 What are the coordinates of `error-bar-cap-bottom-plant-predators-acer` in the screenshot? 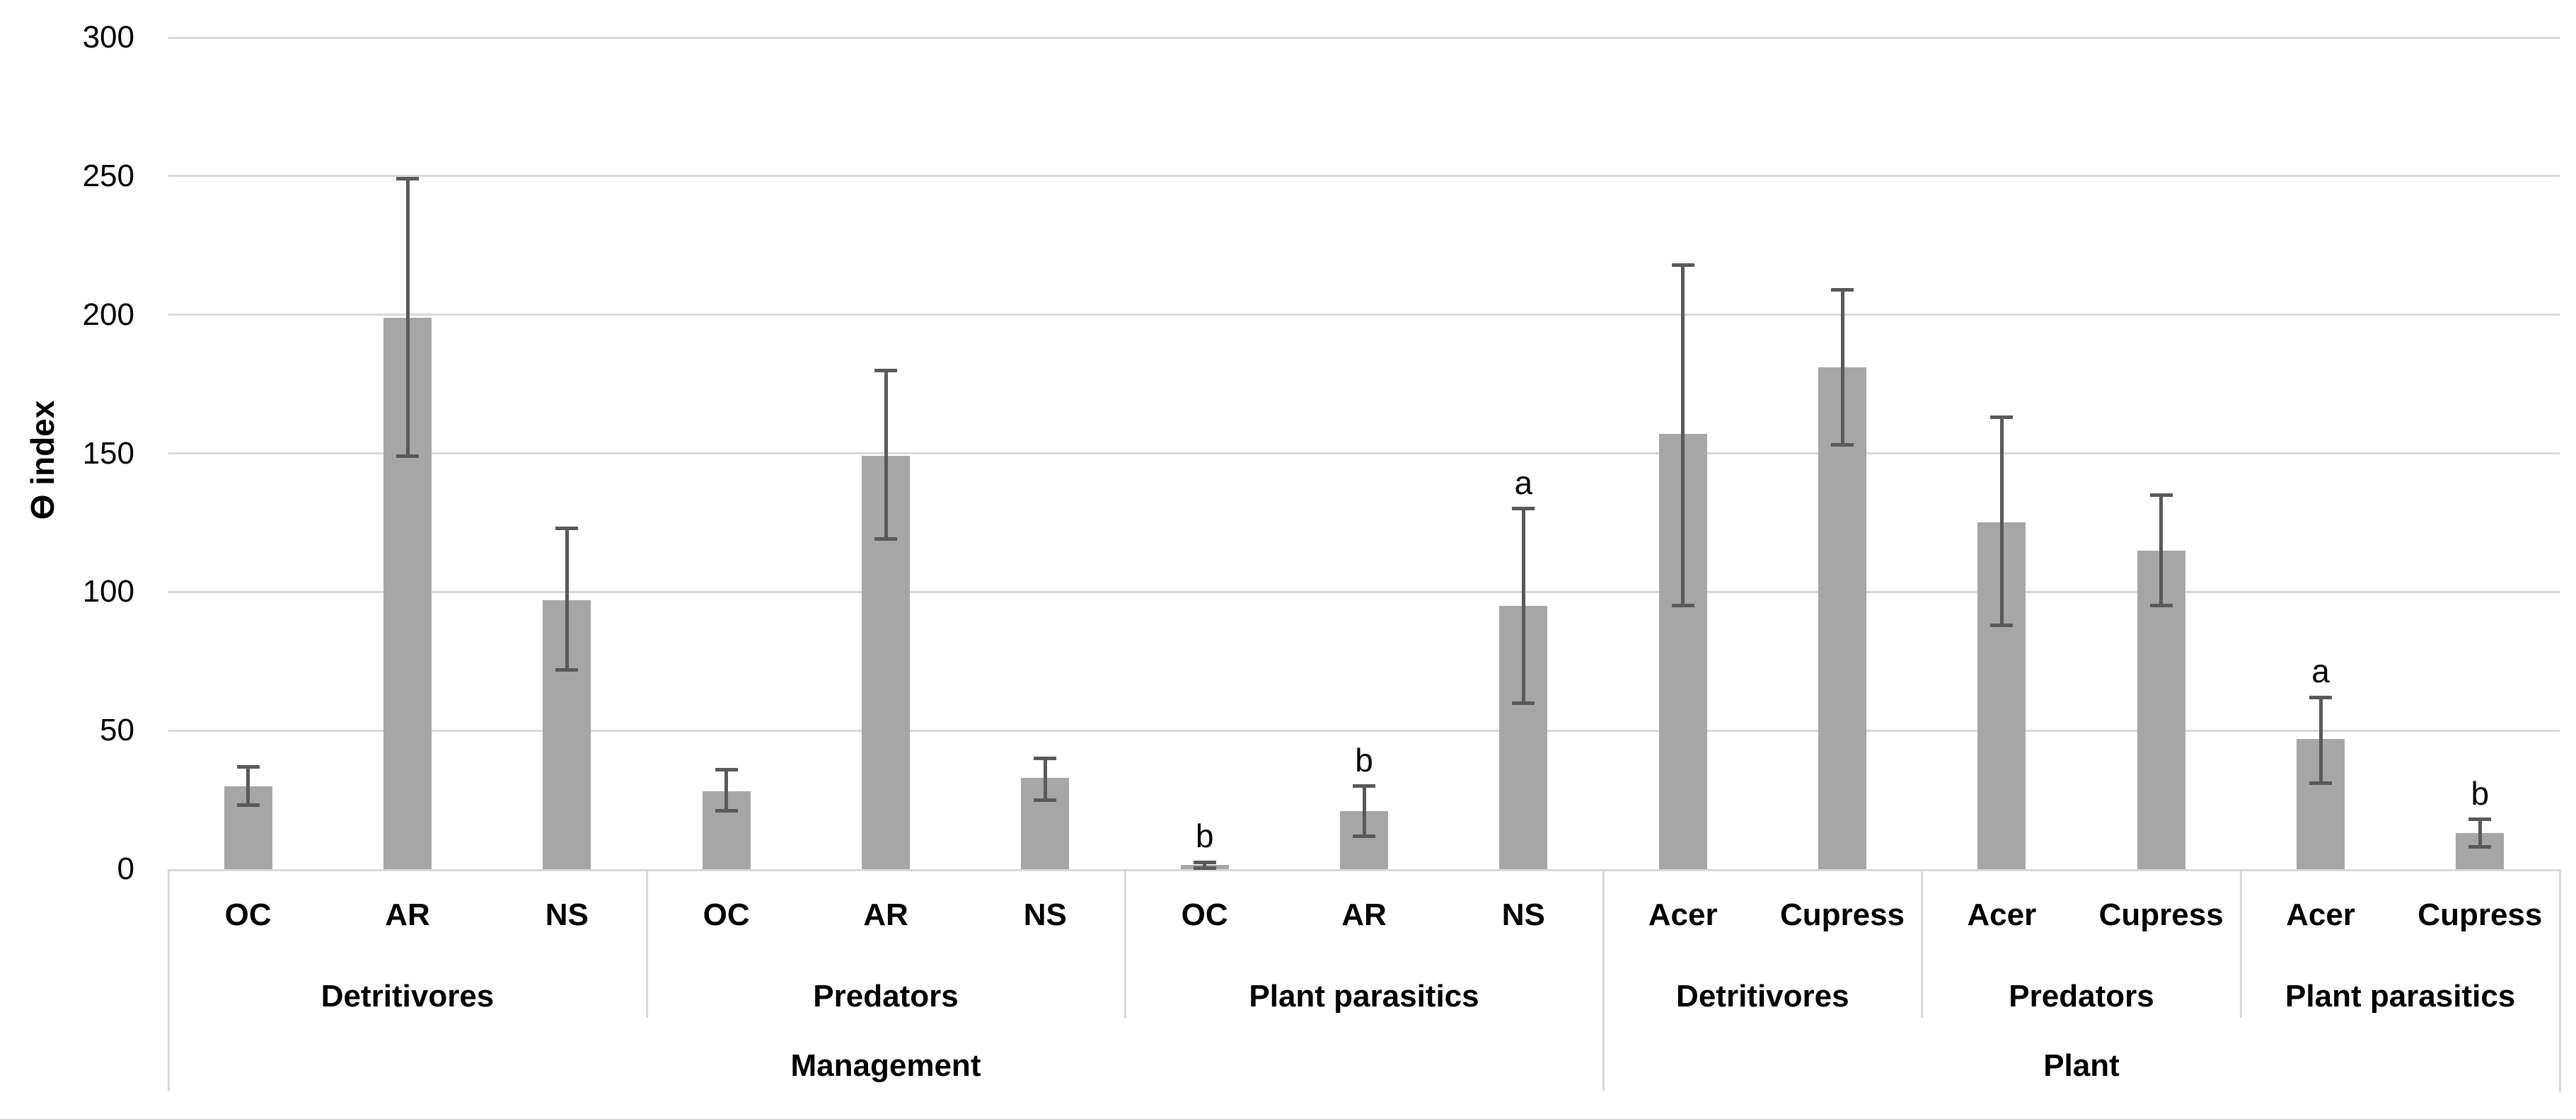 It's located at (2002, 625).